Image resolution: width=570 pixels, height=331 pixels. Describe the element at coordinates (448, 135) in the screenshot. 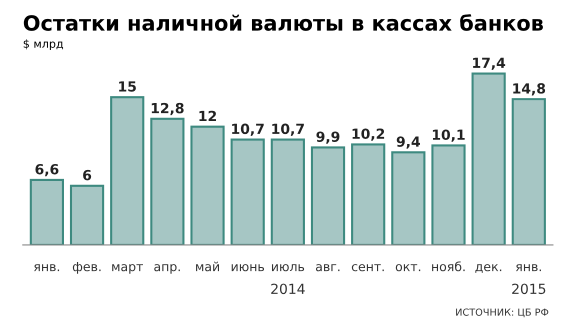

I see `data-label: 10,1` at that location.